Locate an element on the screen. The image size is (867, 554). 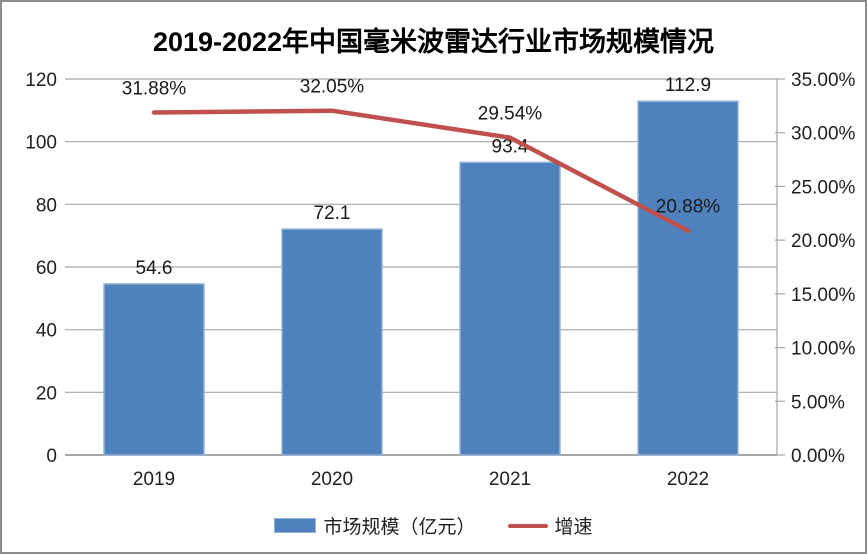
right-axis-tick-label: 25.00% is located at coordinates (823, 187).